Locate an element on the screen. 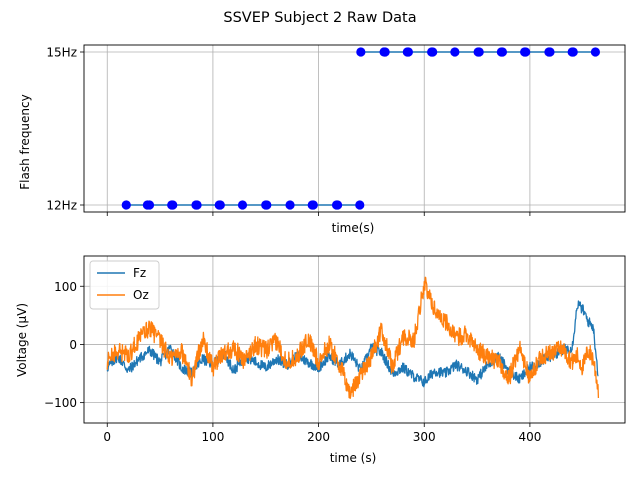 The image size is (640, 480). bottom-x-ticks: 0 100 200 300 400 is located at coordinates (322, 433).